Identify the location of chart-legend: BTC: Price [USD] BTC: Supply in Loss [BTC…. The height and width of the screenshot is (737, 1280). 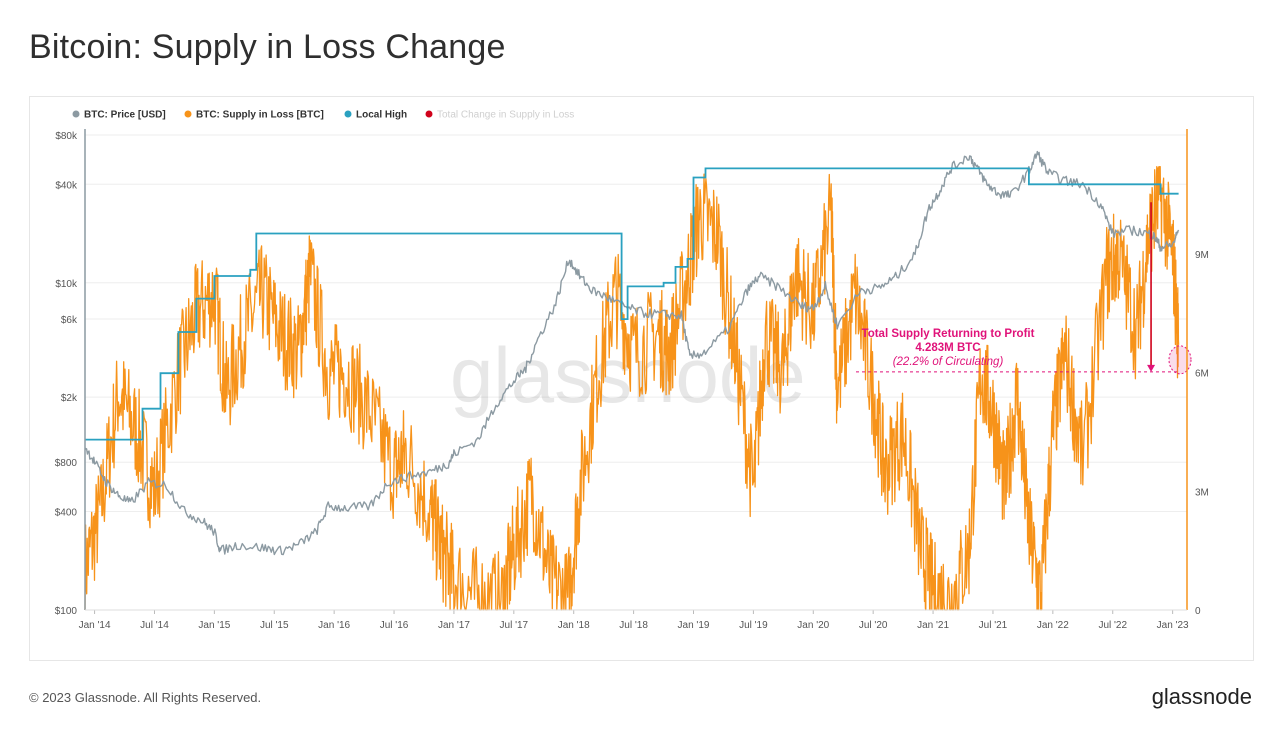
(323, 115).